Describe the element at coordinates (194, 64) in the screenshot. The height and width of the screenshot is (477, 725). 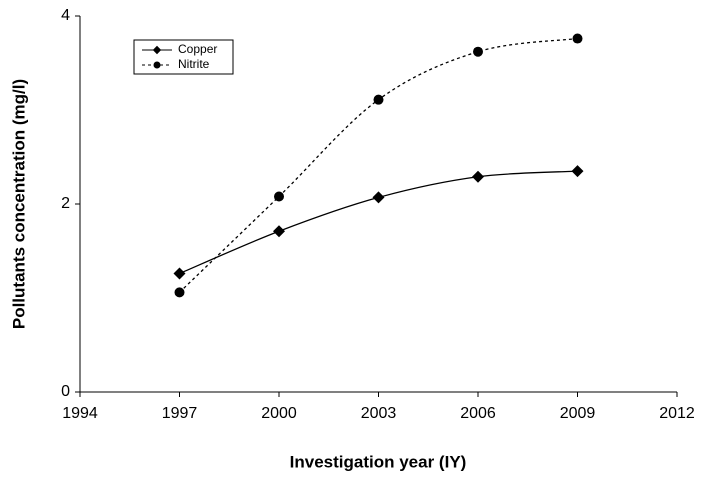
I see `legend-label: Nitrite` at that location.